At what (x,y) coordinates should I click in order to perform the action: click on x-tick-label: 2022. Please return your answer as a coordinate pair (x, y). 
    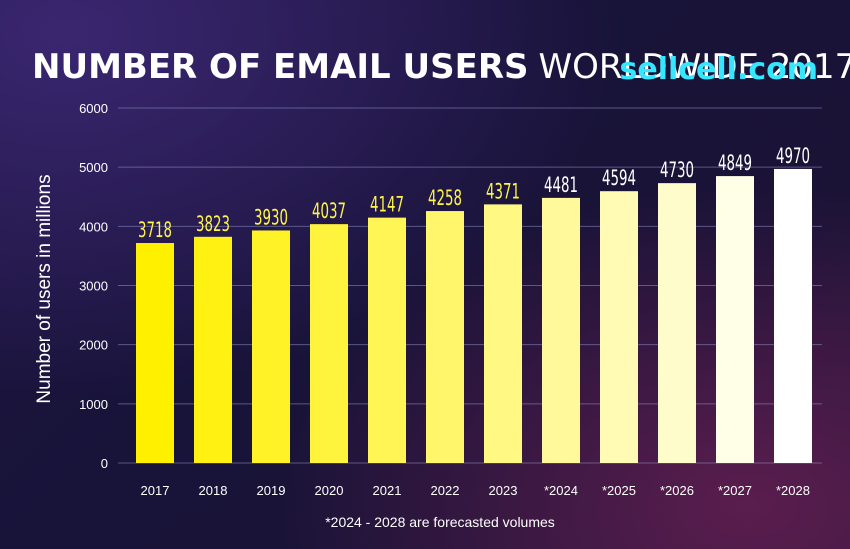
    Looking at the image, I should click on (445, 490).